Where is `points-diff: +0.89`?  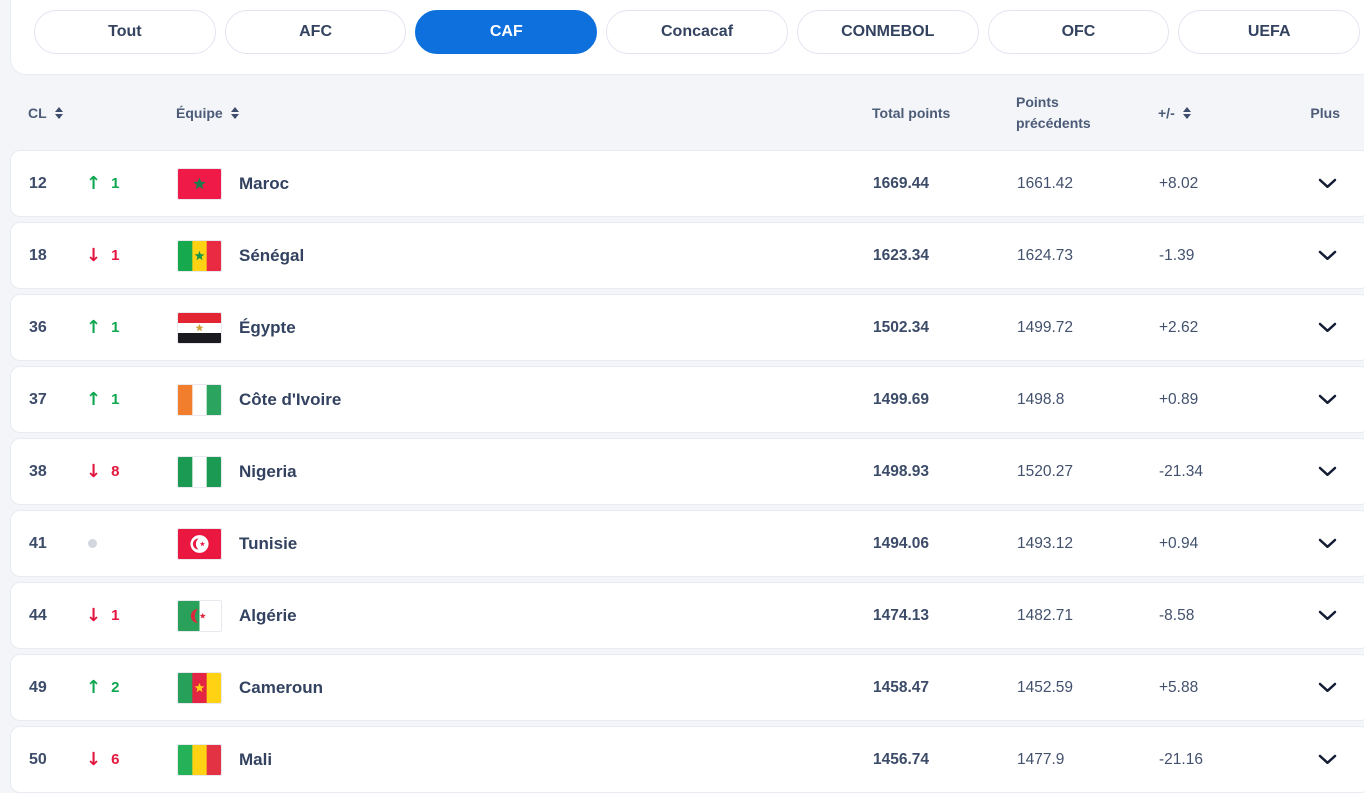
points-diff: +0.89 is located at coordinates (1179, 399).